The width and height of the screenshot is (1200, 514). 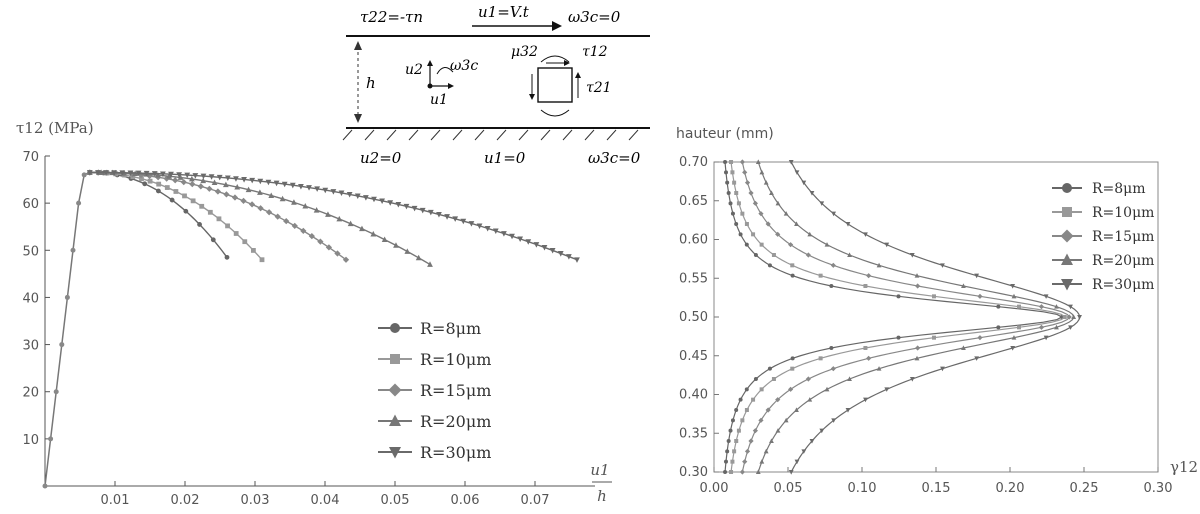 What do you see at coordinates (371, 83) in the screenshot?
I see `height-label: h` at bounding box center [371, 83].